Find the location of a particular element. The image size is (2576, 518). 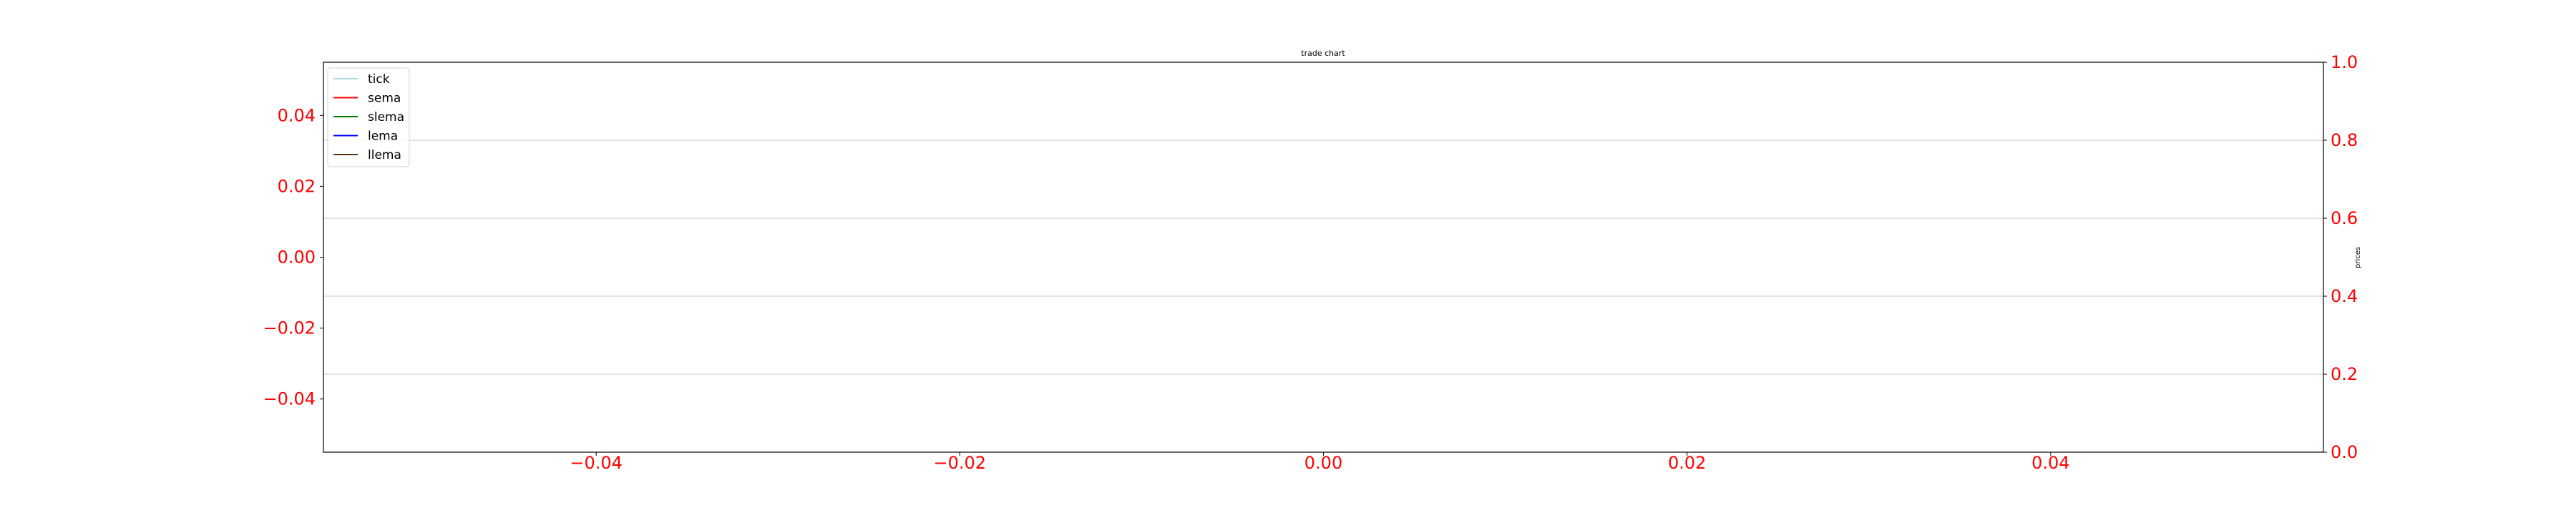

x-axis-ticks: −0.04 −0.02 0.00 0.02 0.04 is located at coordinates (1320, 462).